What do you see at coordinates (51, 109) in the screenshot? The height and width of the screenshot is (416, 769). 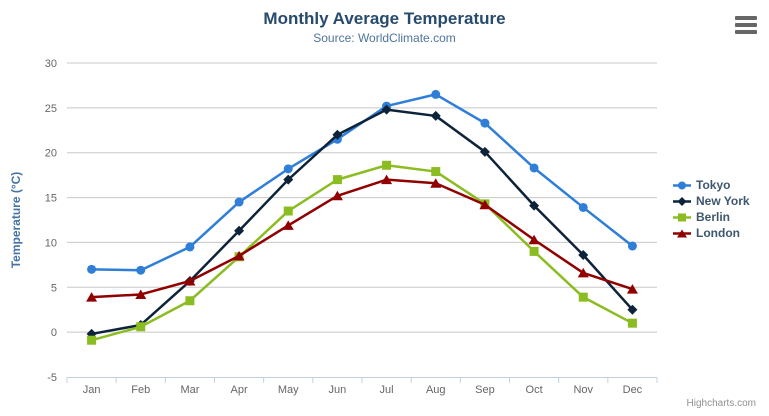 I see `y-axis-label: 25` at bounding box center [51, 109].